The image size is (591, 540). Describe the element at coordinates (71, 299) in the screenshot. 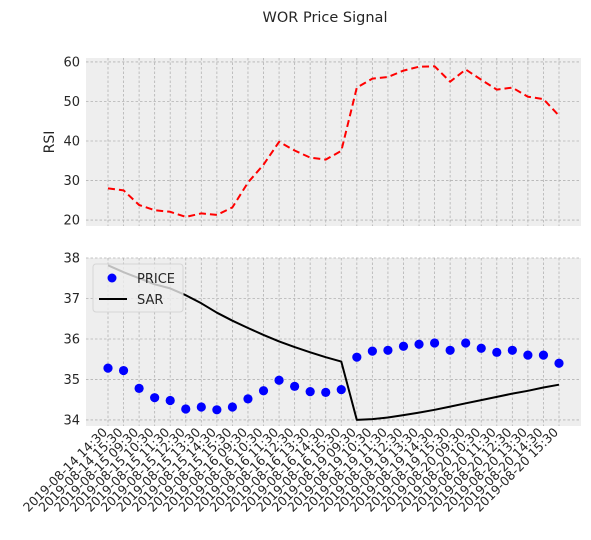

I see `price-y-tick-label: 37` at that location.